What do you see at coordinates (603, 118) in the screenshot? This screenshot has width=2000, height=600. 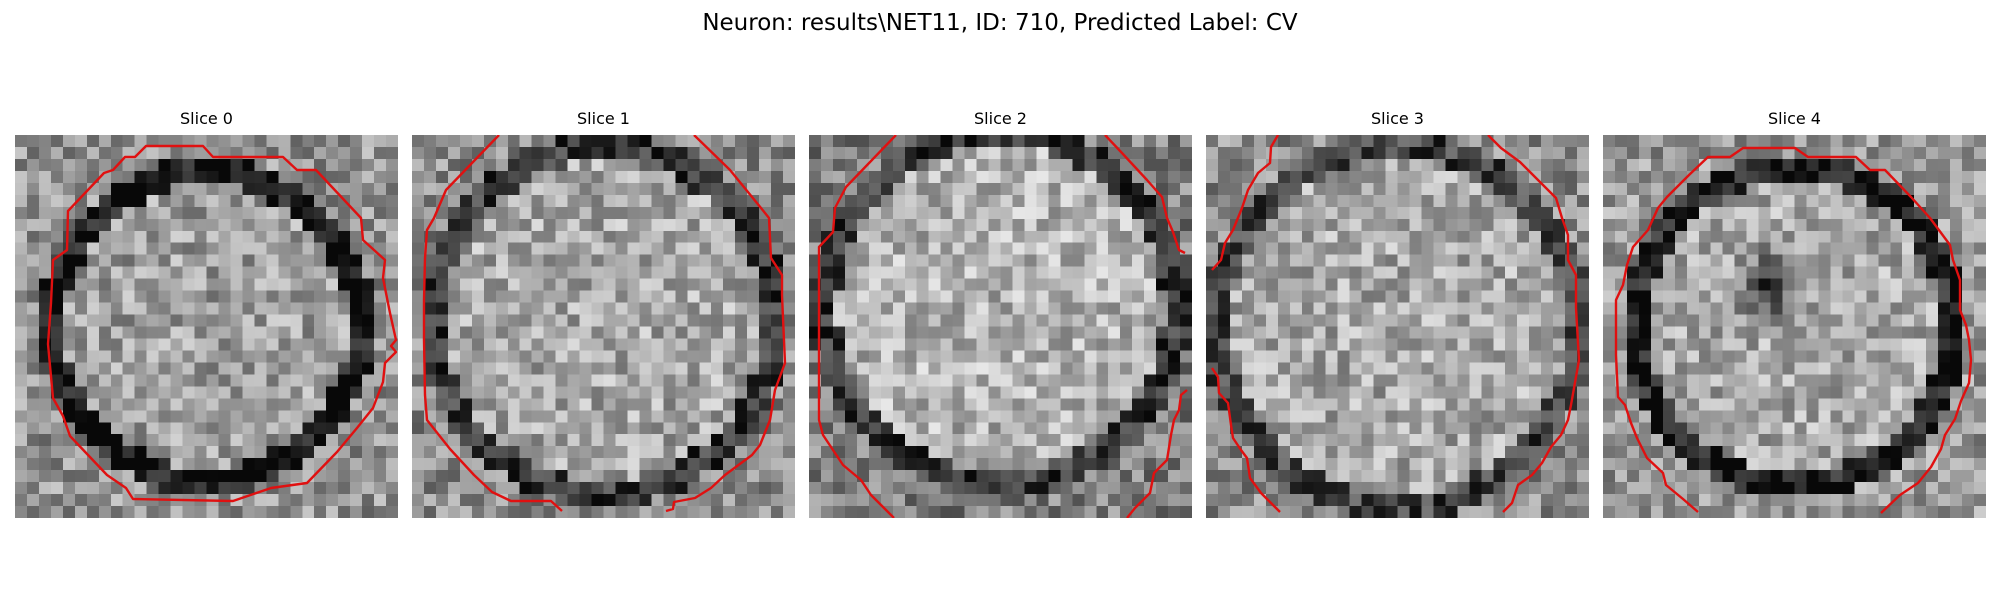 I see `slice-title: Slice 1` at bounding box center [603, 118].